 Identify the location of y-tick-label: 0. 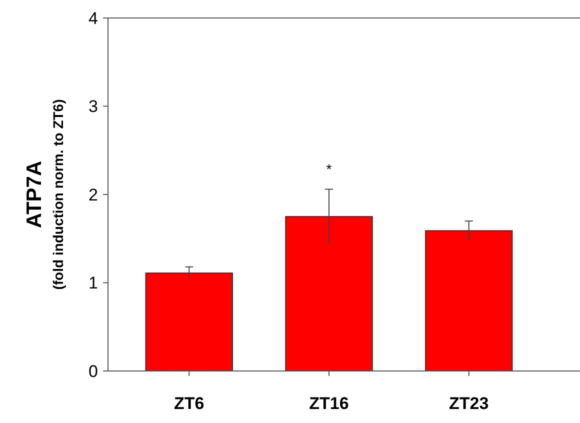
(93, 371).